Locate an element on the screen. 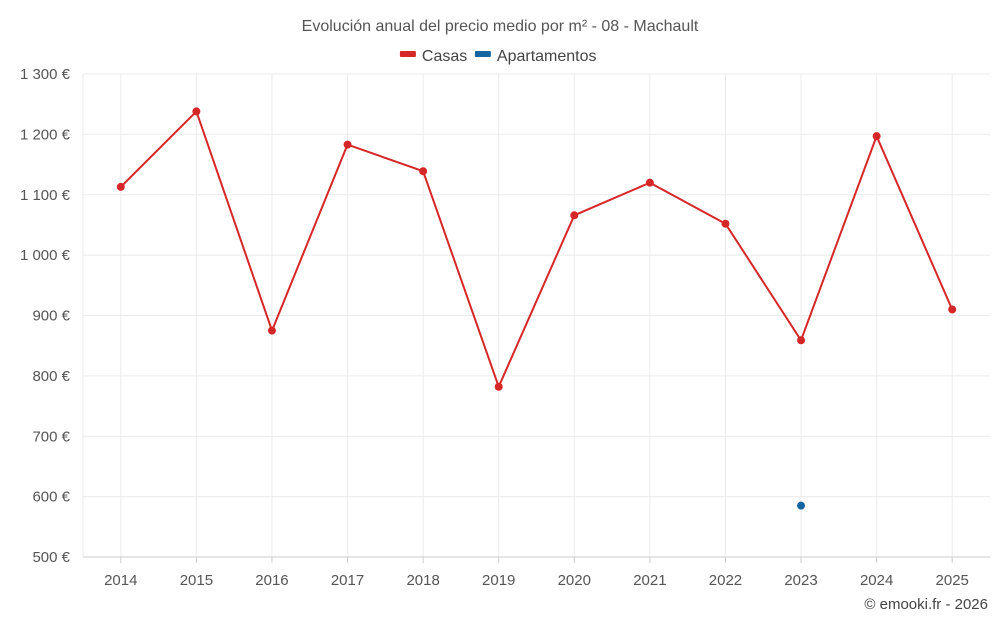  x-tick-label: 2022 is located at coordinates (725, 580).